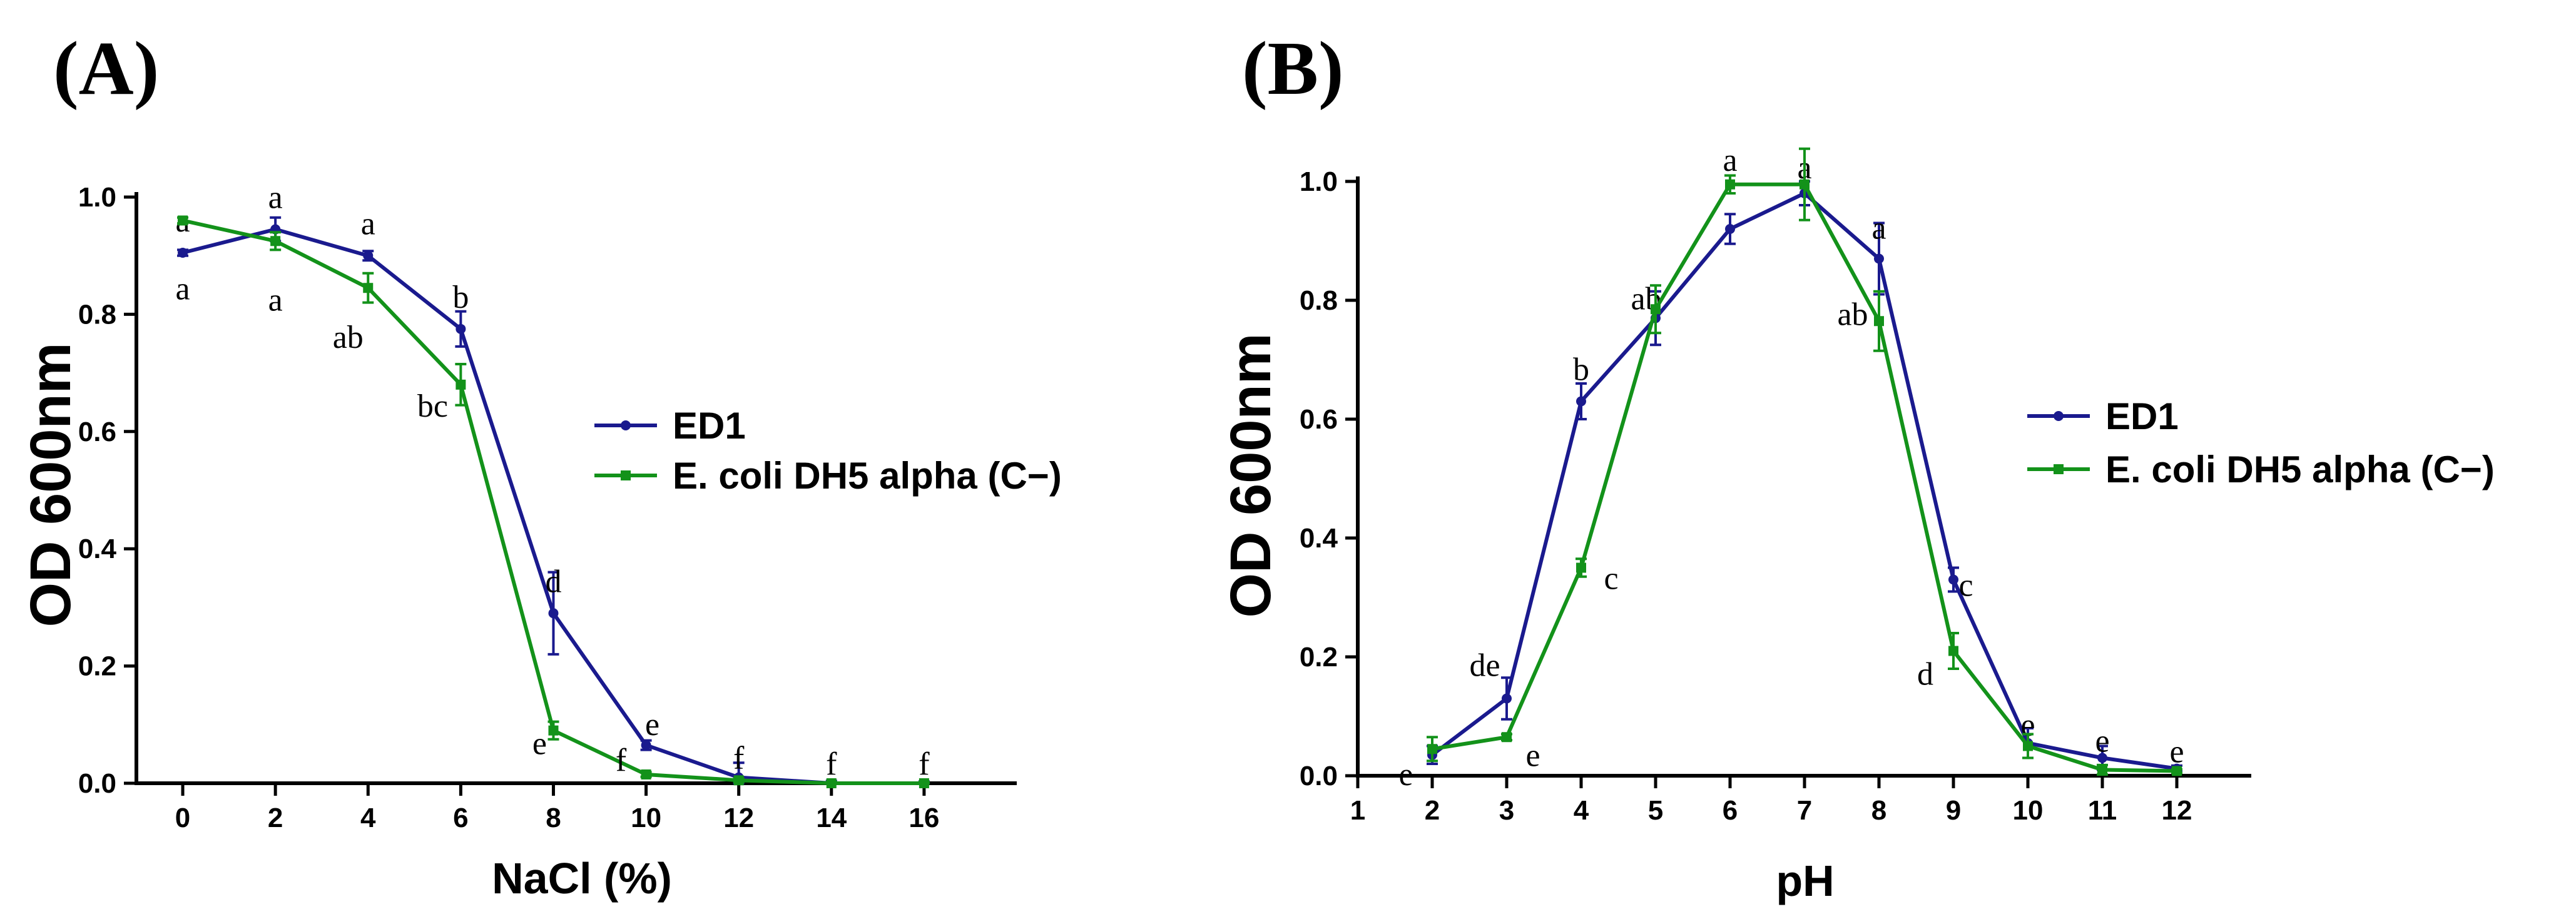 The height and width of the screenshot is (919, 2576). Describe the element at coordinates (2102, 810) in the screenshot. I see `x-tick-label: 11` at that location.